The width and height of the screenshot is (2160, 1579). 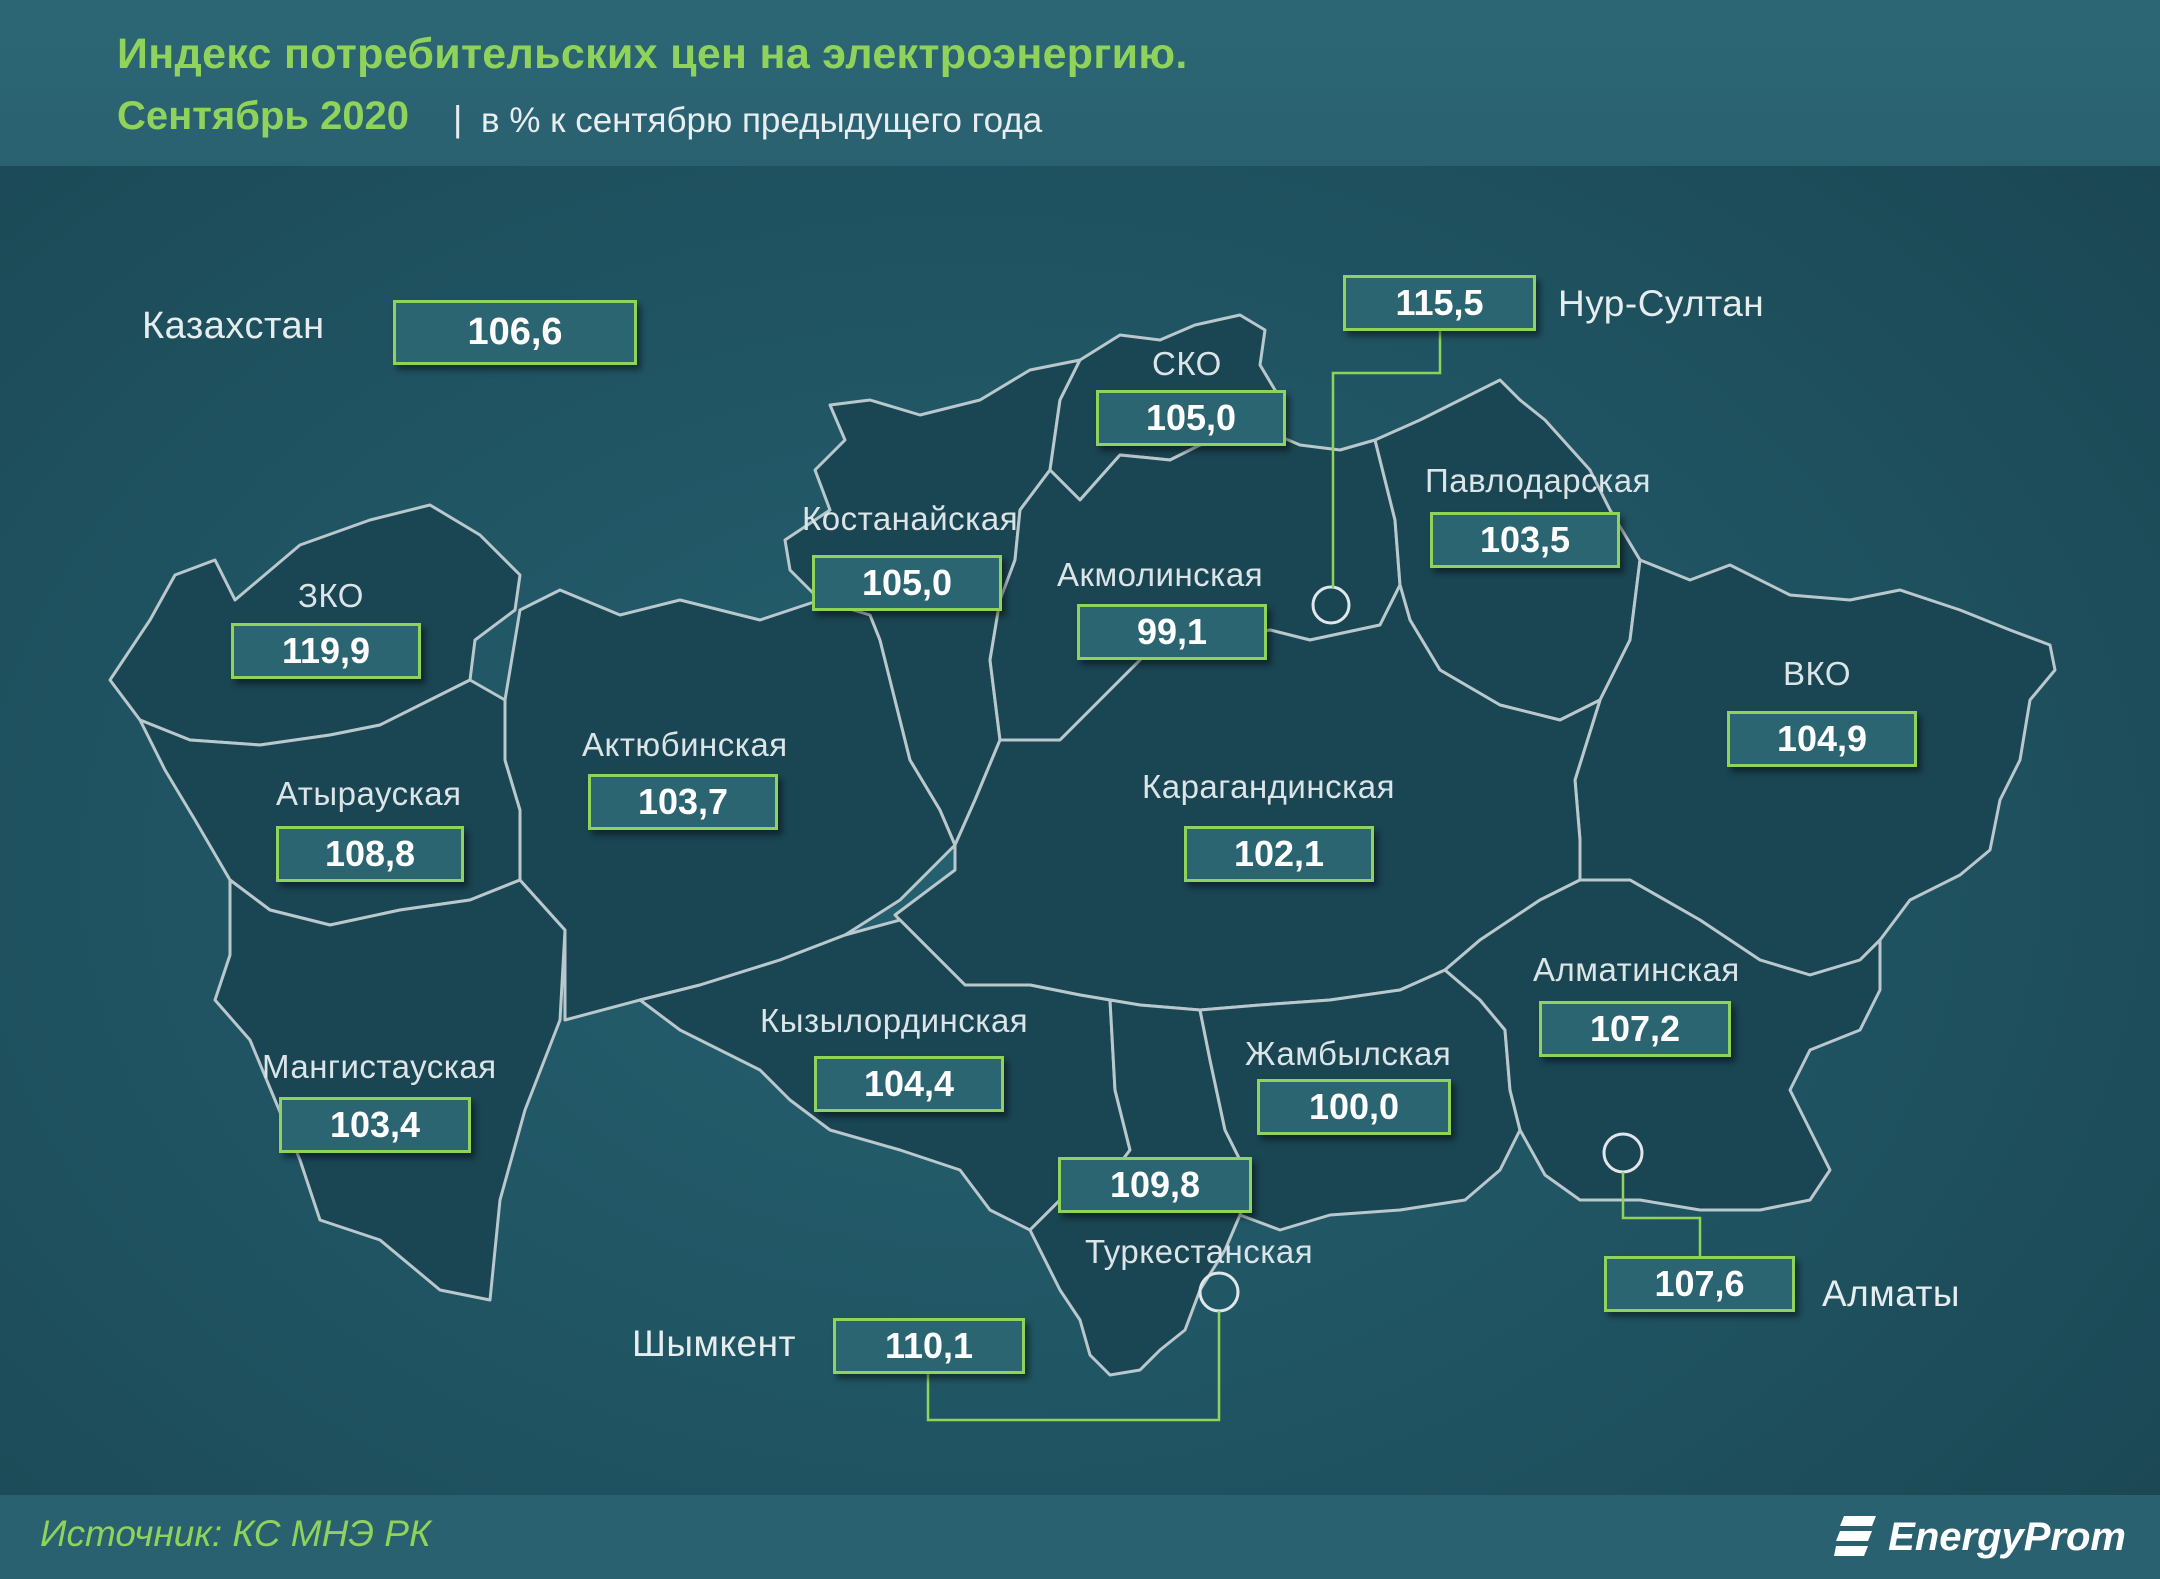 I want to click on mangistau-label: Мангистауская, so click(x=379, y=1066).